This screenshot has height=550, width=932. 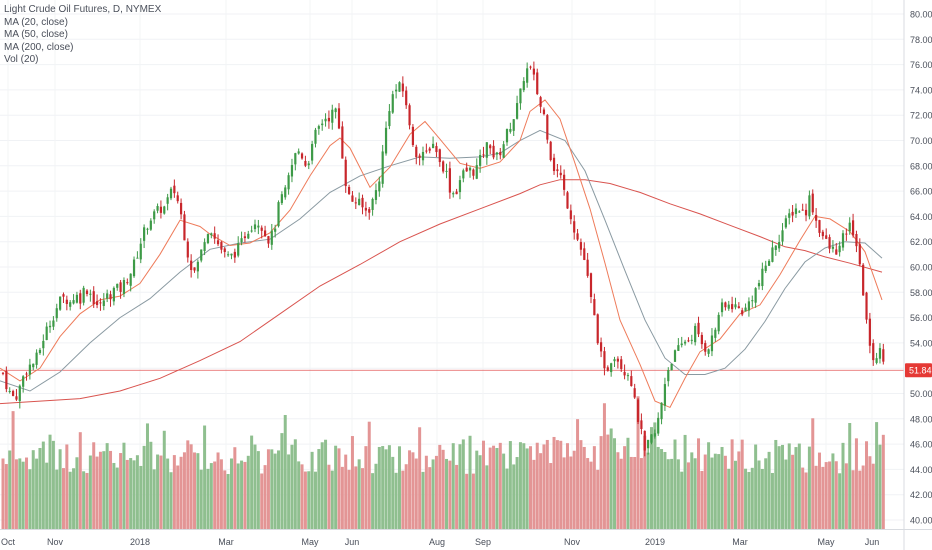 What do you see at coordinates (21, 59) in the screenshot?
I see `legend-volume: Vol (20)` at bounding box center [21, 59].